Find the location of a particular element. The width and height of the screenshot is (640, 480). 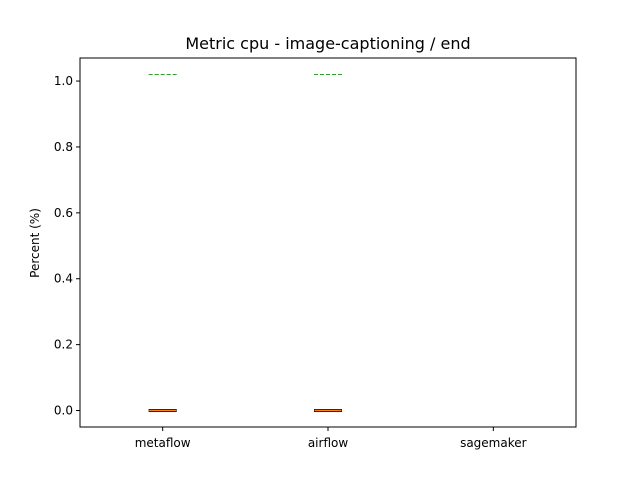

y-tick-label: 0.4 is located at coordinates (63, 279).